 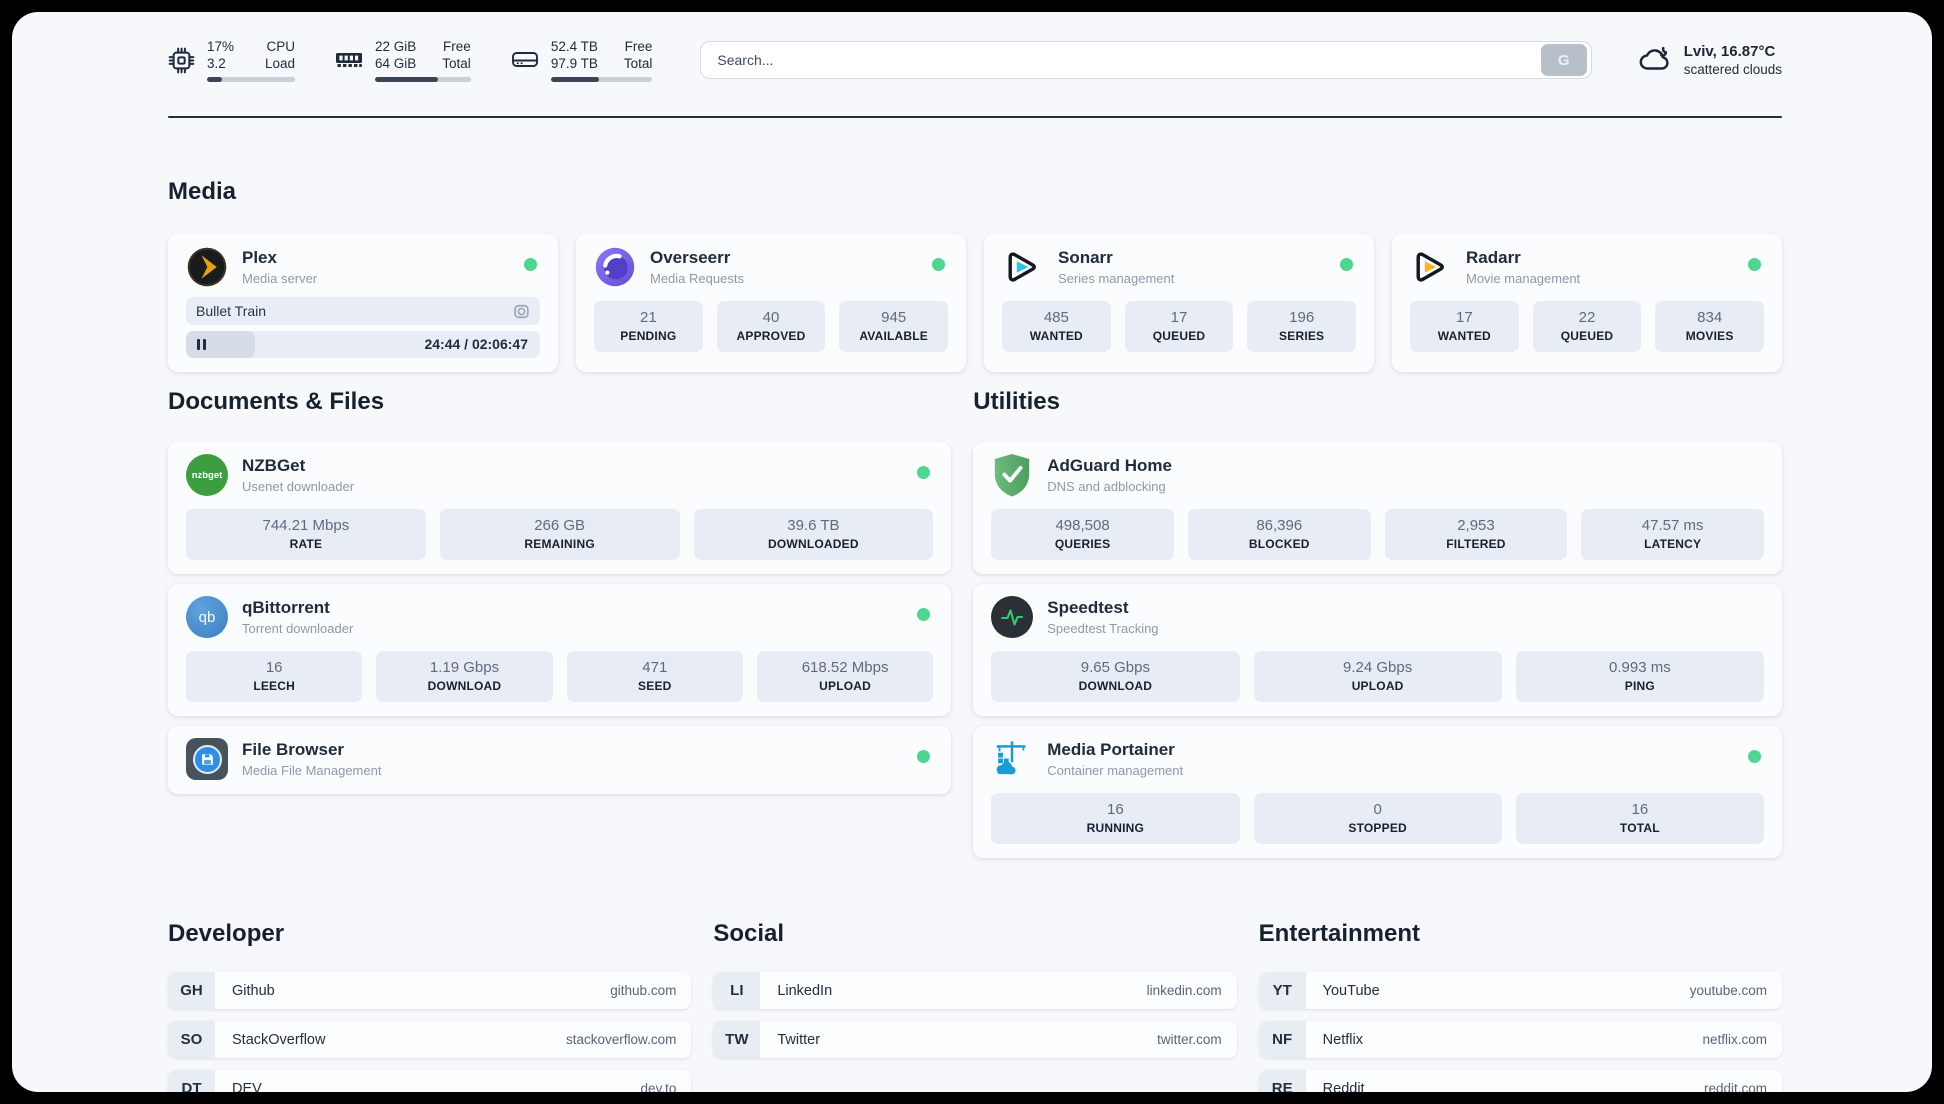 What do you see at coordinates (813, 534) in the screenshot?
I see `stat-pill: 39.6 TB DOWNLOADED` at bounding box center [813, 534].